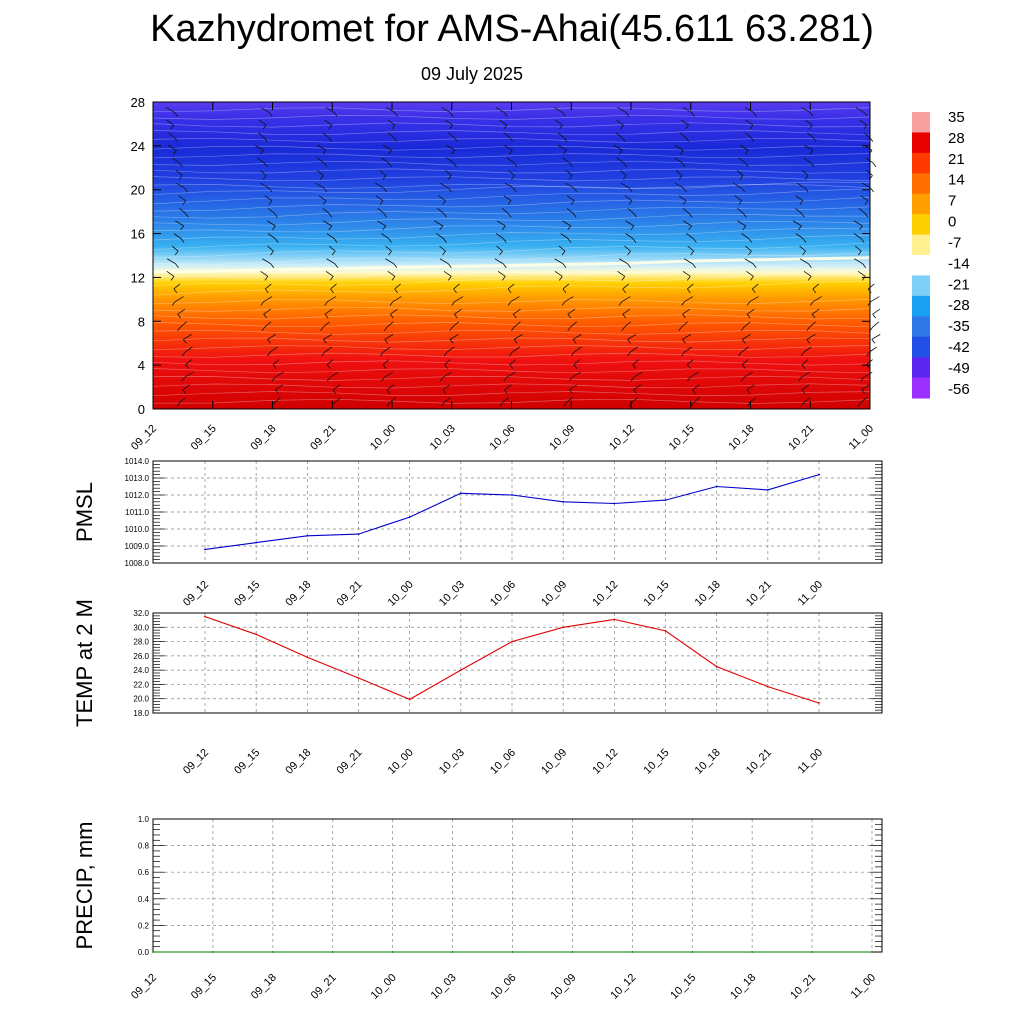  Describe the element at coordinates (511, 265) in the screenshot. I see `freezing-level-line` at that location.